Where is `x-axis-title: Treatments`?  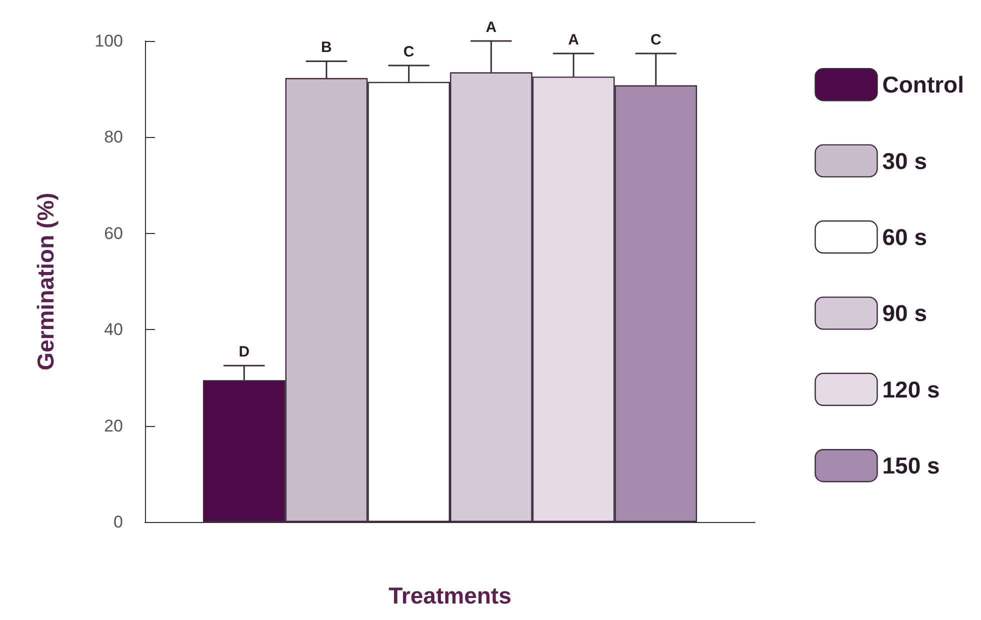 x-axis-title: Treatments is located at coordinates (450, 595).